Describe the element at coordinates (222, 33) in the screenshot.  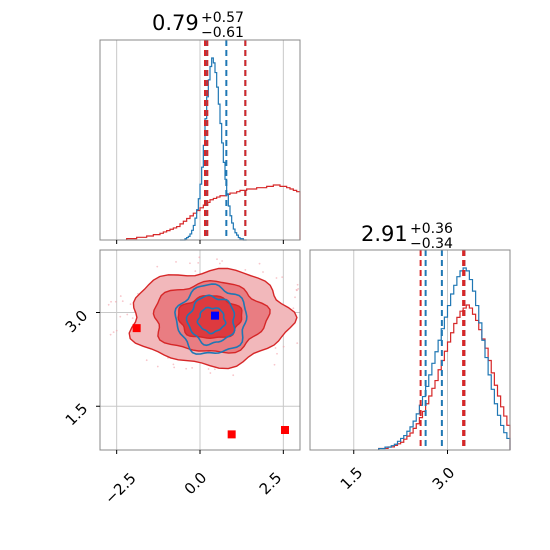
I see `title-x-minus: −0.61` at that location.